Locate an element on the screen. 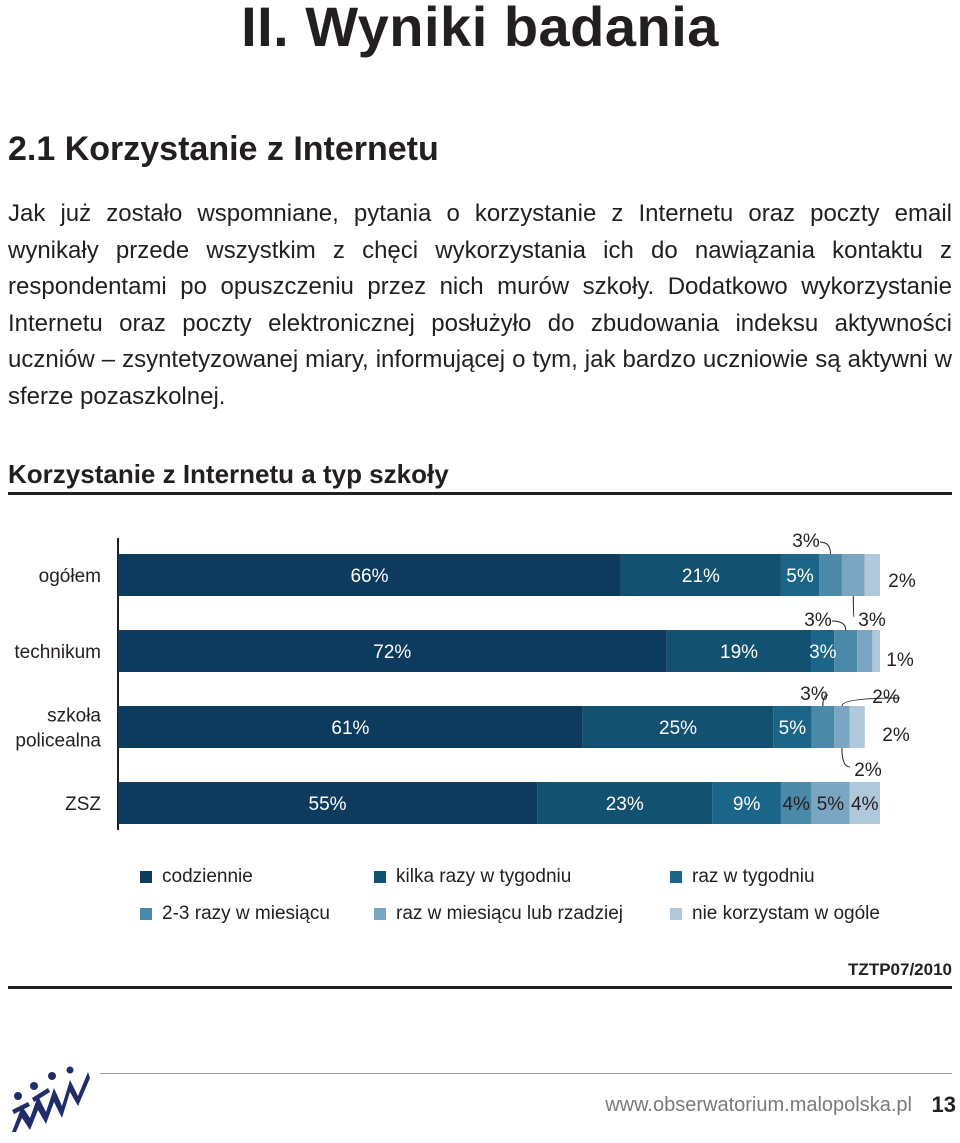 The height and width of the screenshot is (1143, 960). chart-bottom-rule is located at coordinates (480, 987).